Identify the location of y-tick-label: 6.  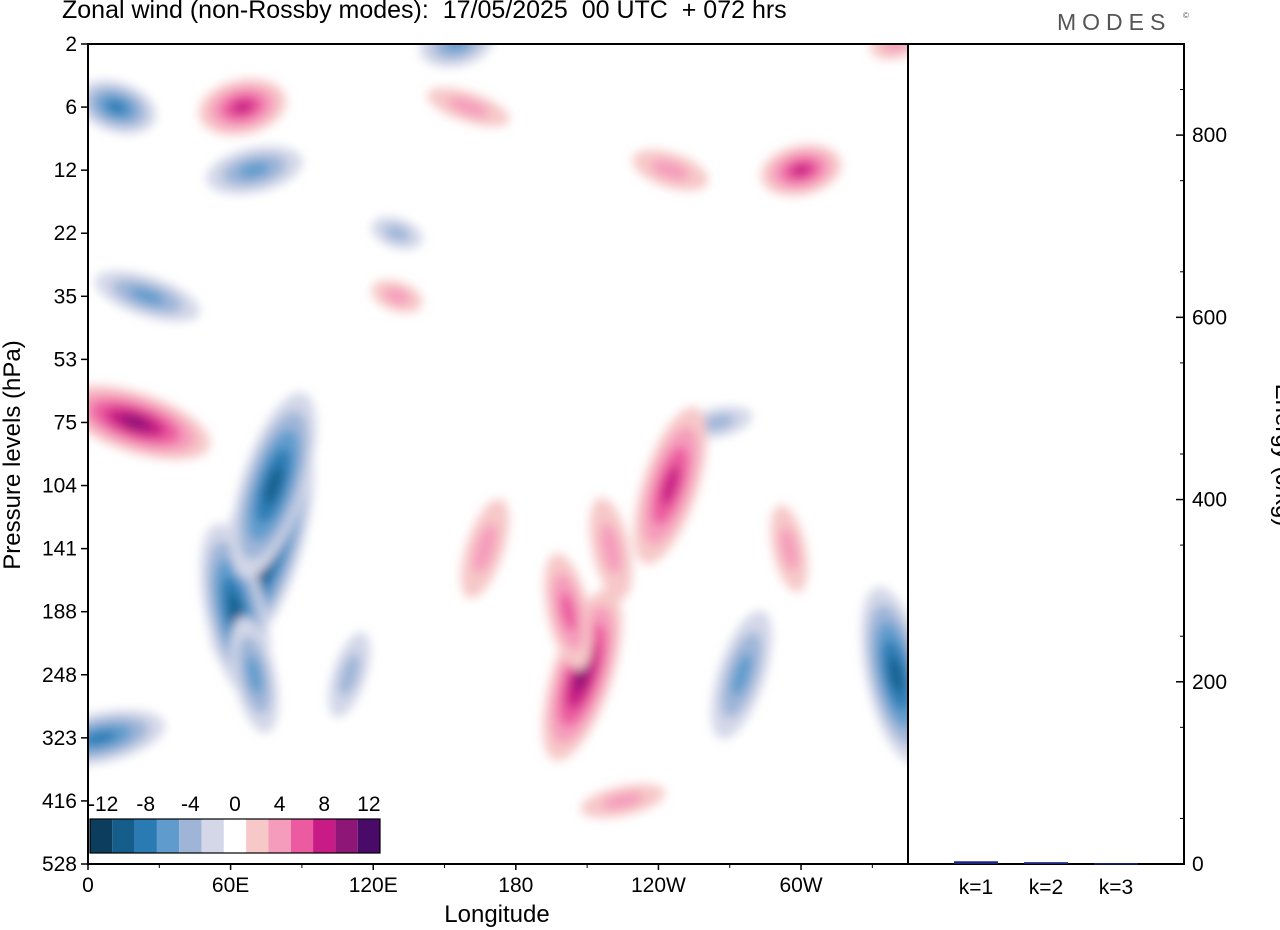
(71, 107).